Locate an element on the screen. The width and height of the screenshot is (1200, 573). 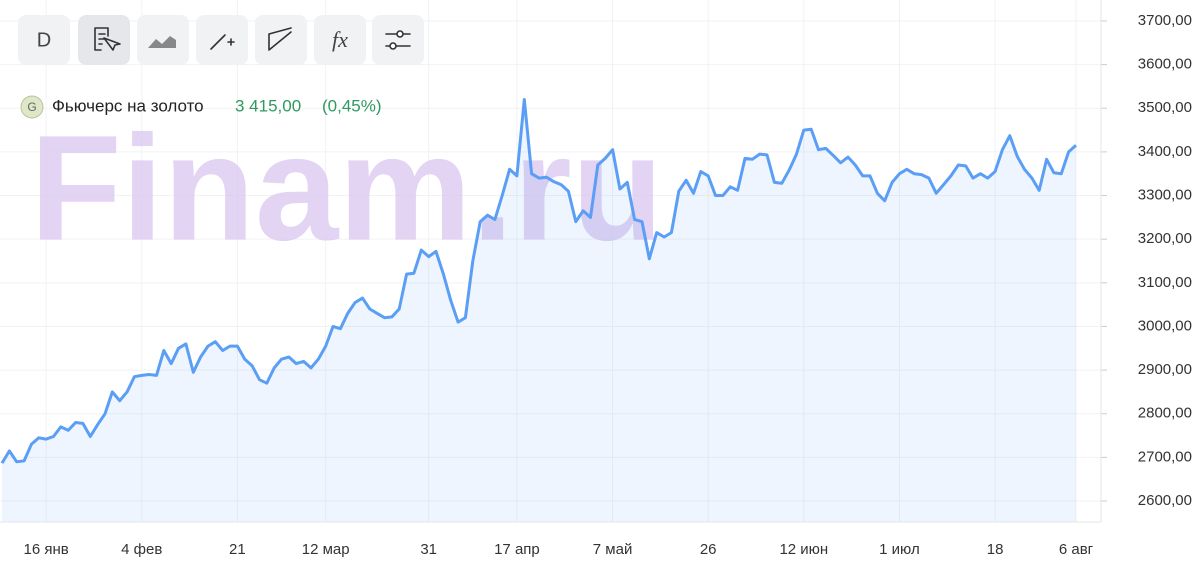
interval-label: D is located at coordinates (44, 40).